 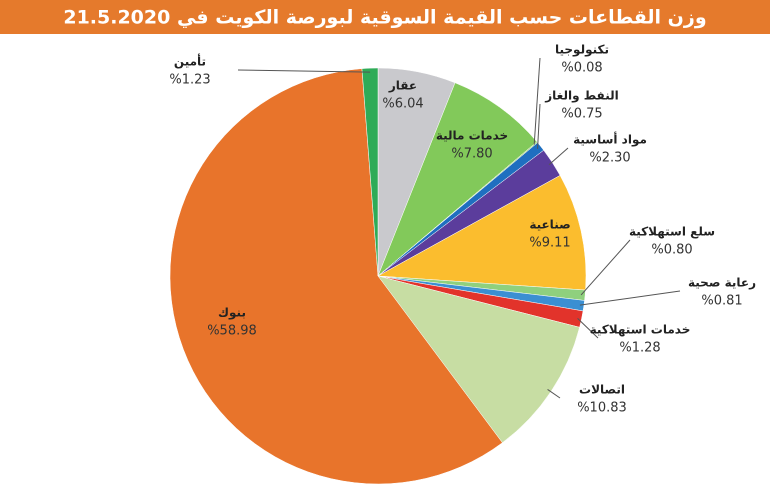 I want to click on value-label: %2.30, so click(x=609, y=158).